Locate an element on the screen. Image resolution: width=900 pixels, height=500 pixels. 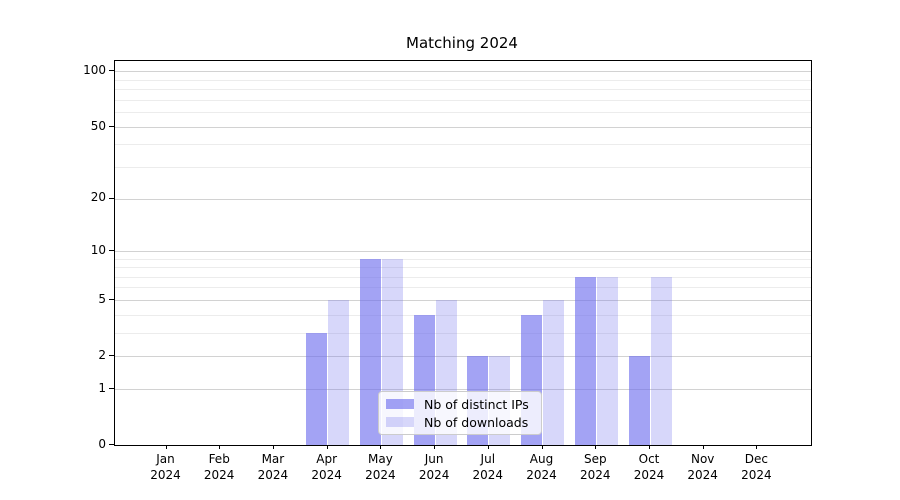
y-tick-label-100: 100 is located at coordinates (94, 70).